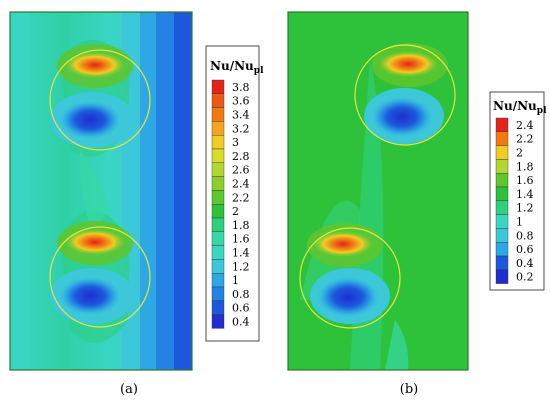 The height and width of the screenshot is (402, 550). Describe the element at coordinates (241, 266) in the screenshot. I see `colorbar-a-tick-label: 1.2` at that location.